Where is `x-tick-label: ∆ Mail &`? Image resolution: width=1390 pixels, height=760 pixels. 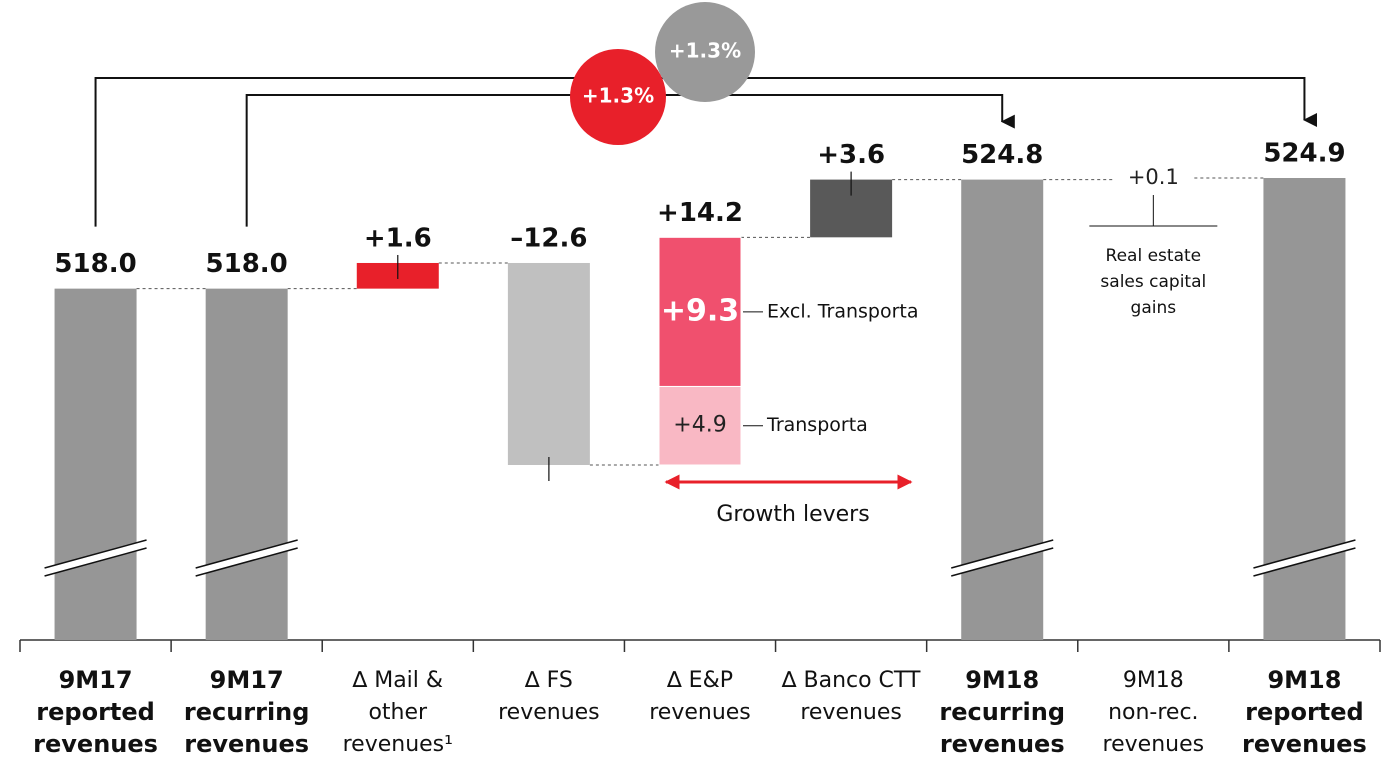
x-tick-label: ∆ Mail & is located at coordinates (398, 680).